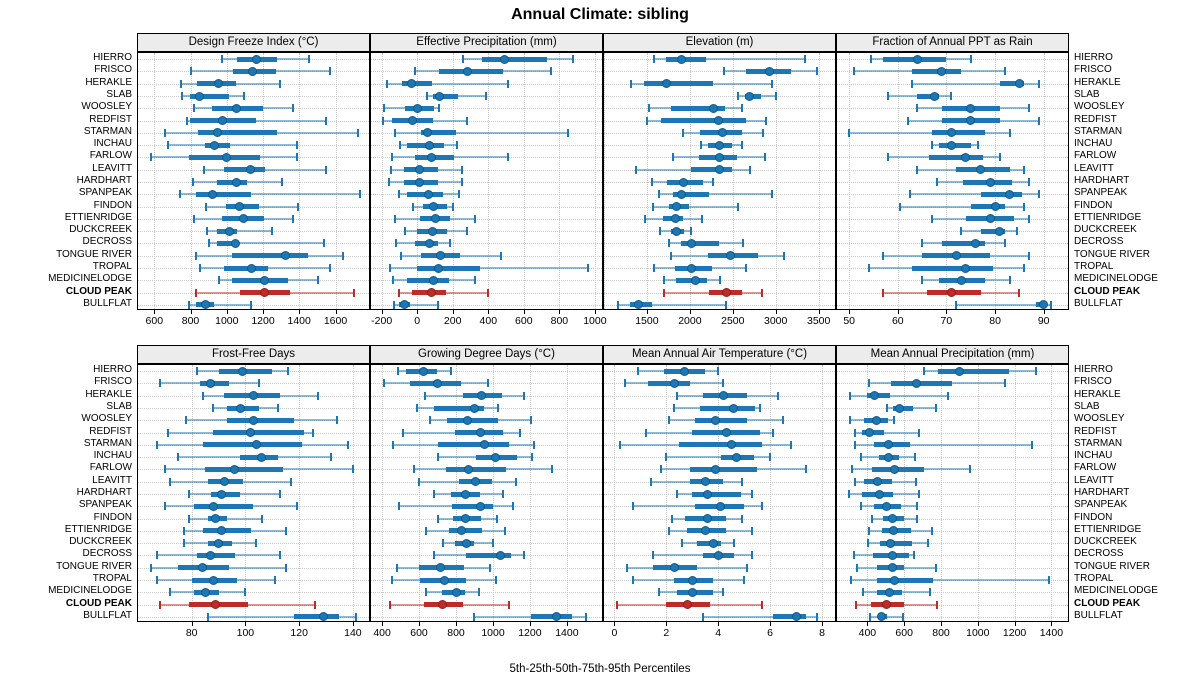  What do you see at coordinates (113, 382) in the screenshot?
I see `station-label-left: FRISCO` at bounding box center [113, 382].